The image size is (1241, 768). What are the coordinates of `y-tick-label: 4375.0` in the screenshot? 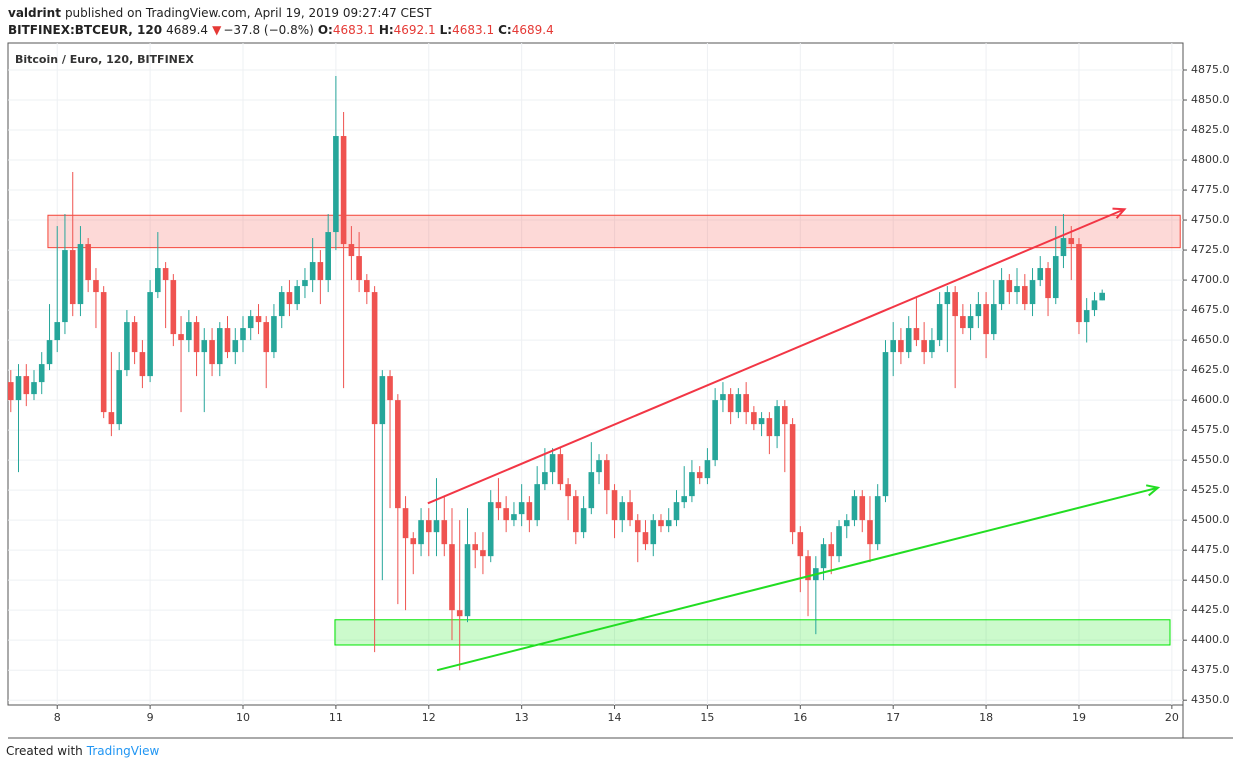 It's located at (1210, 669).